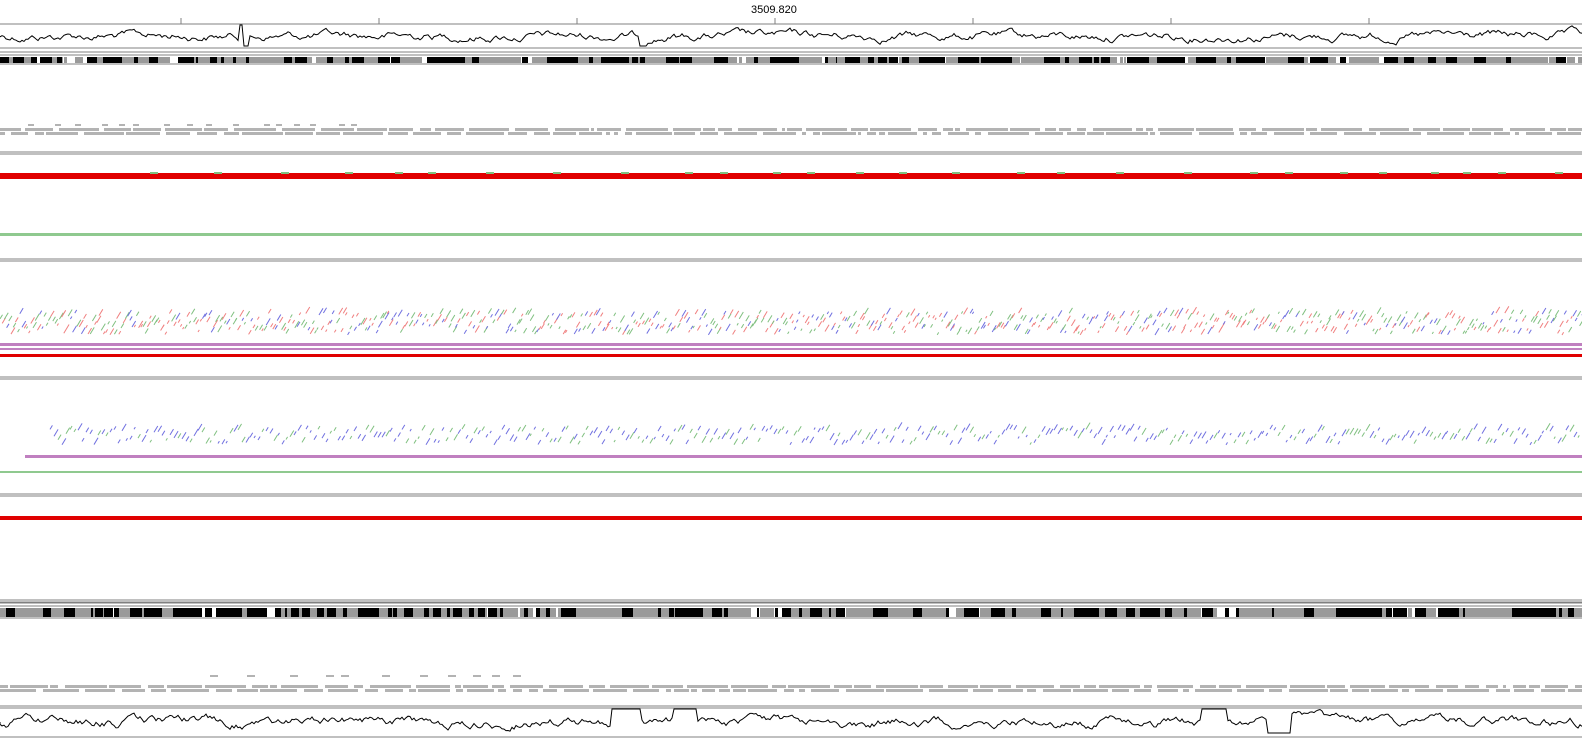 Image resolution: width=1582 pixels, height=743 pixels. What do you see at coordinates (791, 518) in the screenshot?
I see `reverse-frame-red-track` at bounding box center [791, 518].